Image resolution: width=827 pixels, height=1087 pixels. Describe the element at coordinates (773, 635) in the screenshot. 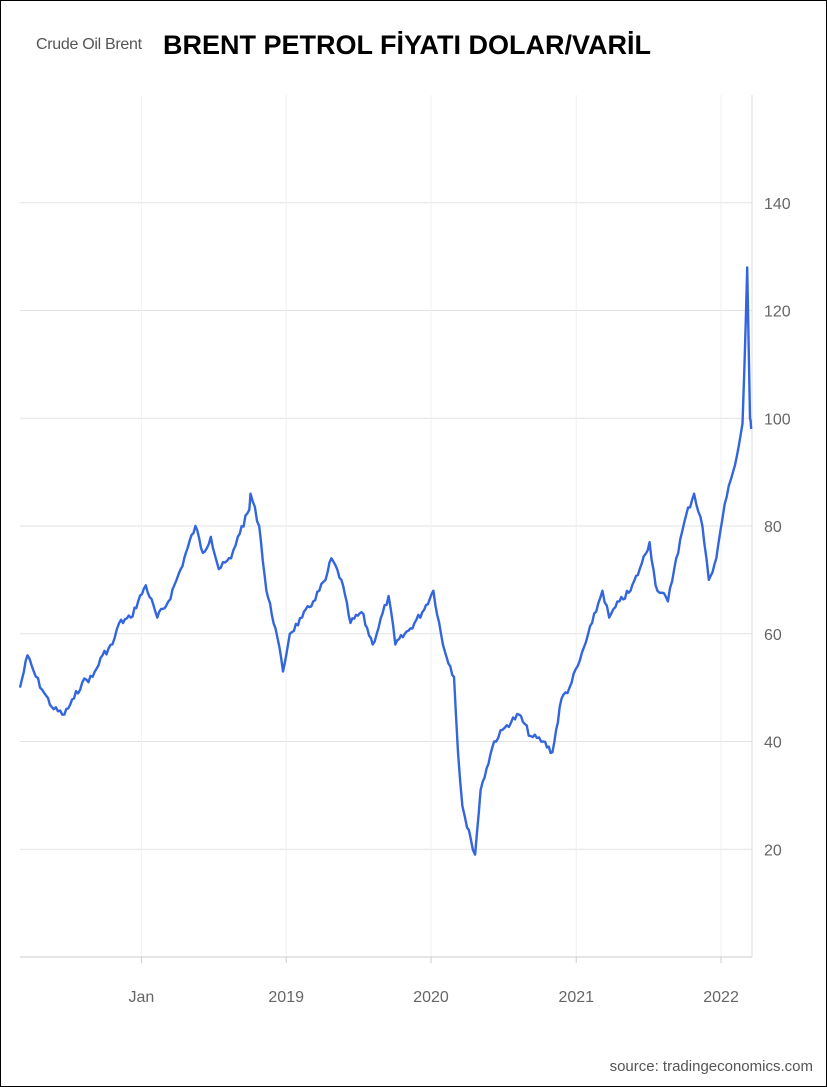

I see `y-tick-label: 60` at that location.